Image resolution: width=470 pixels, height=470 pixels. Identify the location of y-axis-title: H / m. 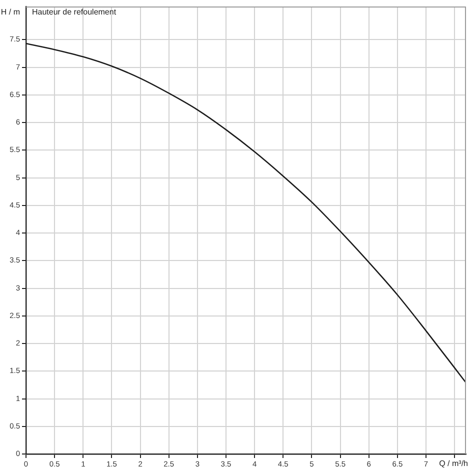
(10, 12).